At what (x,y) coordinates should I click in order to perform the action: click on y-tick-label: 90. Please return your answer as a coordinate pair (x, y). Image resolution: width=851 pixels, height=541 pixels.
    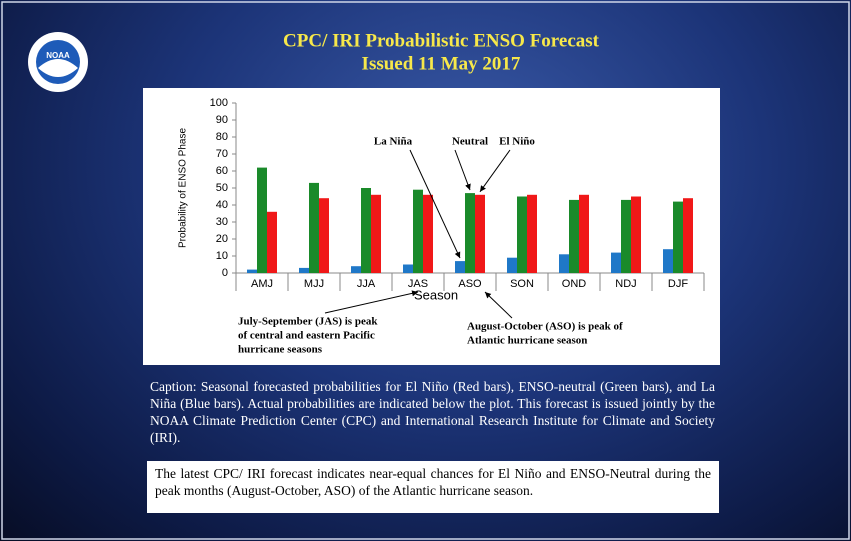
    Looking at the image, I should click on (222, 120).